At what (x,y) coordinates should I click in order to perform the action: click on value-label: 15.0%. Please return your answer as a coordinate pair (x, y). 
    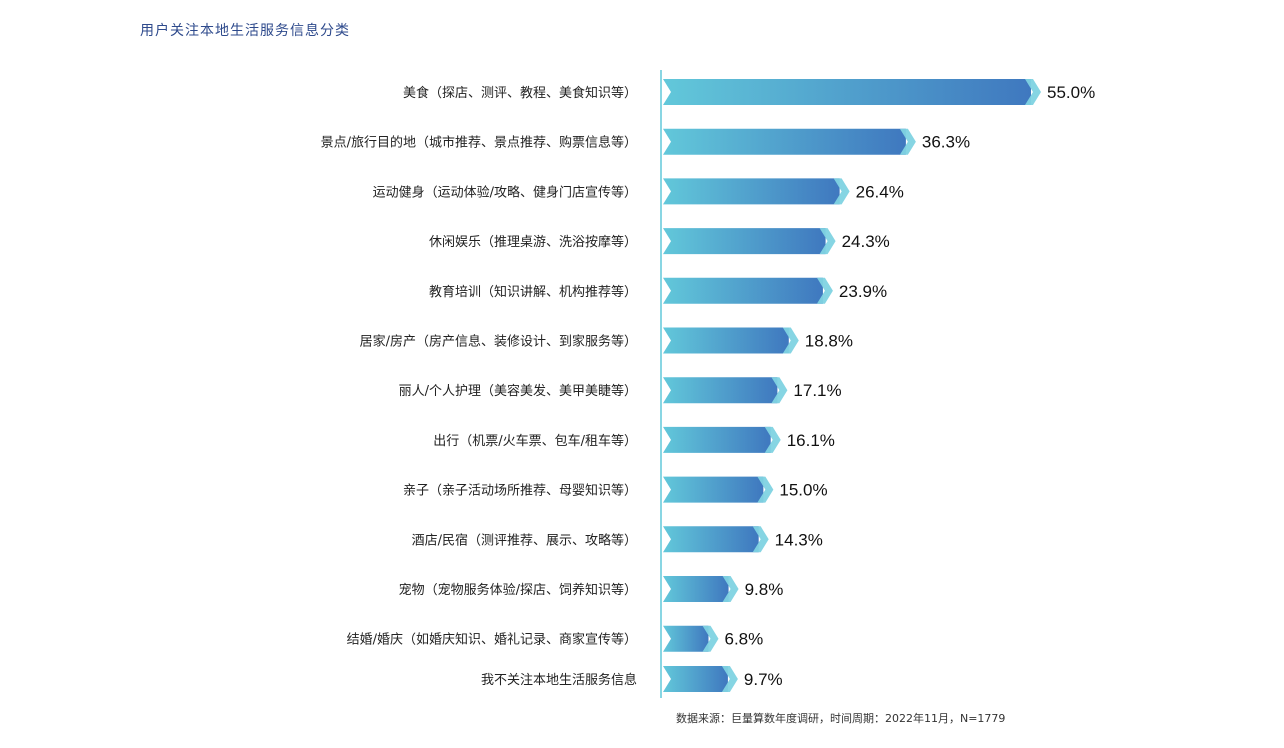
    Looking at the image, I should click on (803, 490).